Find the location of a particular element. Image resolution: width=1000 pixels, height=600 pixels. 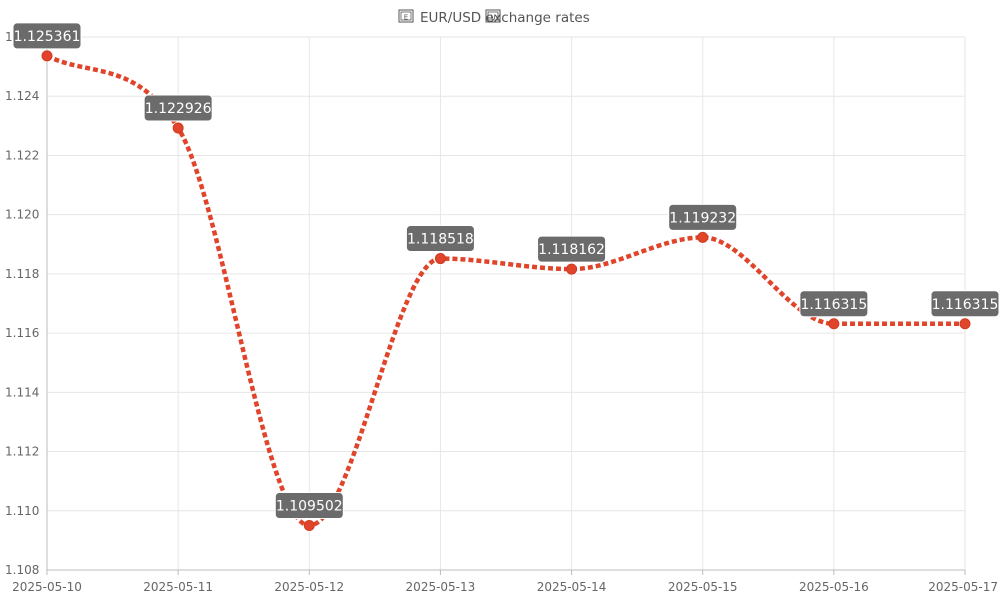

y-tick-label: 1.118 is located at coordinates (22, 274).